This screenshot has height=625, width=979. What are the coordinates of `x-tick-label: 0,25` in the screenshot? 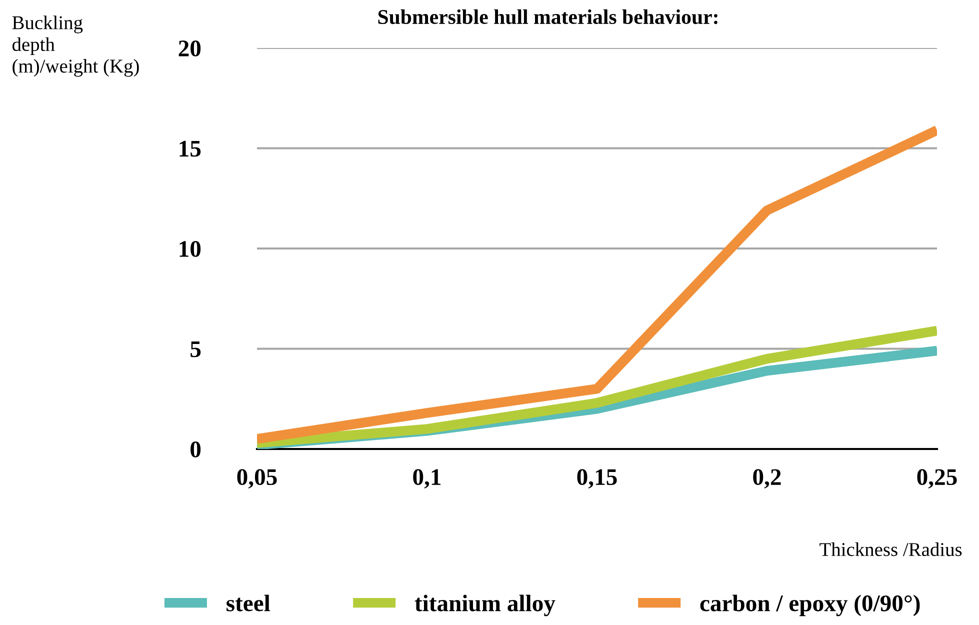 It's located at (937, 478).